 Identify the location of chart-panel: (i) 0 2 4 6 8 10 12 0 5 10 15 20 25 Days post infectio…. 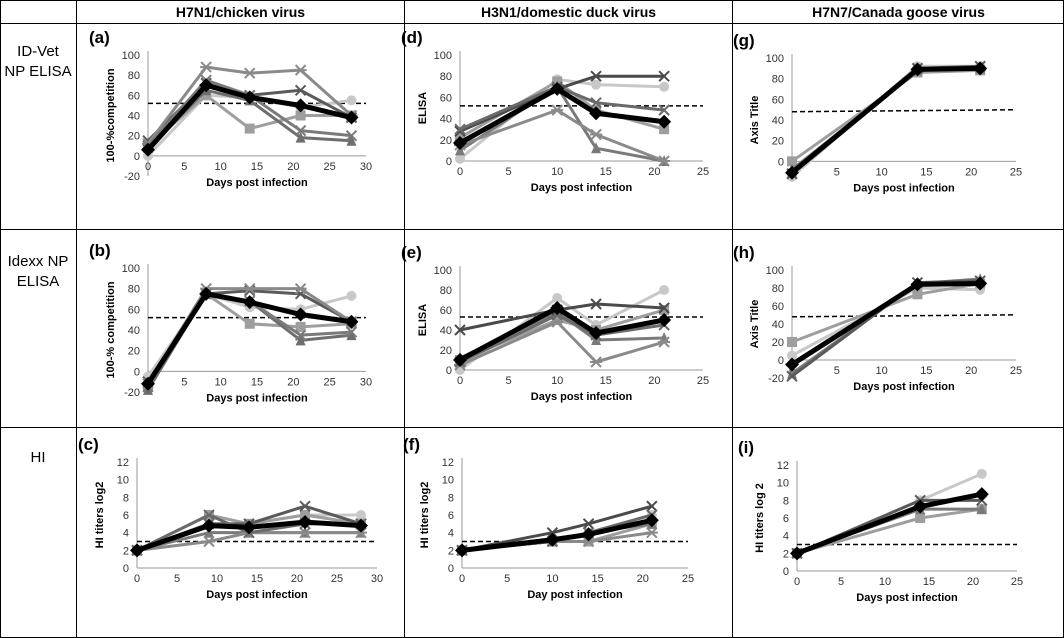
(880, 521).